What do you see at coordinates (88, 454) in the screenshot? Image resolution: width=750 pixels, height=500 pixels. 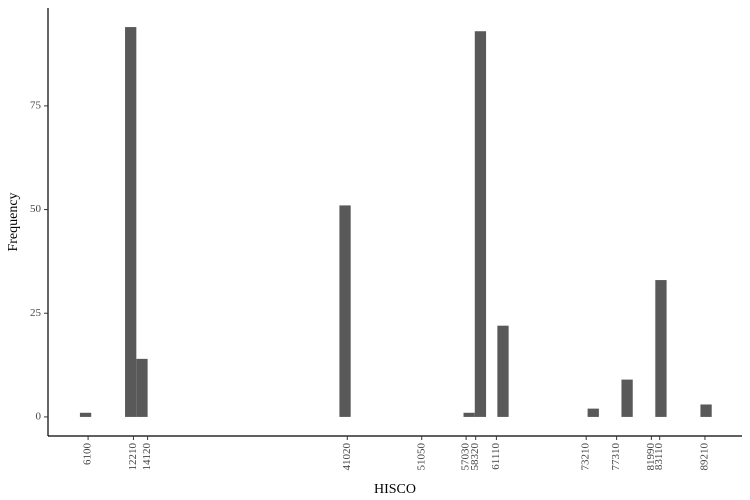 I see `x-tick-label: 6100` at bounding box center [88, 454].